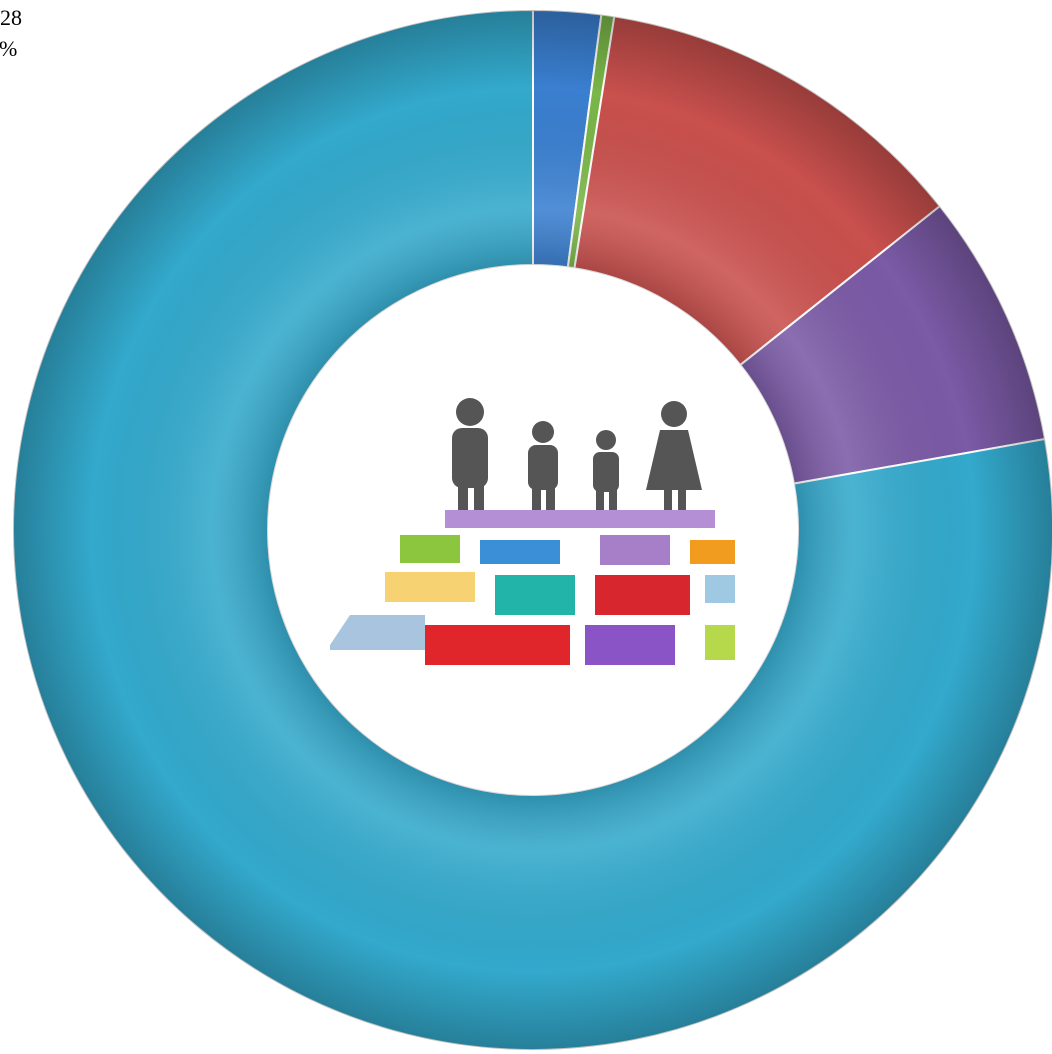 This screenshot has height=1054, width=1052. What do you see at coordinates (11, 17) in the screenshot?
I see `annotation: 28` at bounding box center [11, 17].